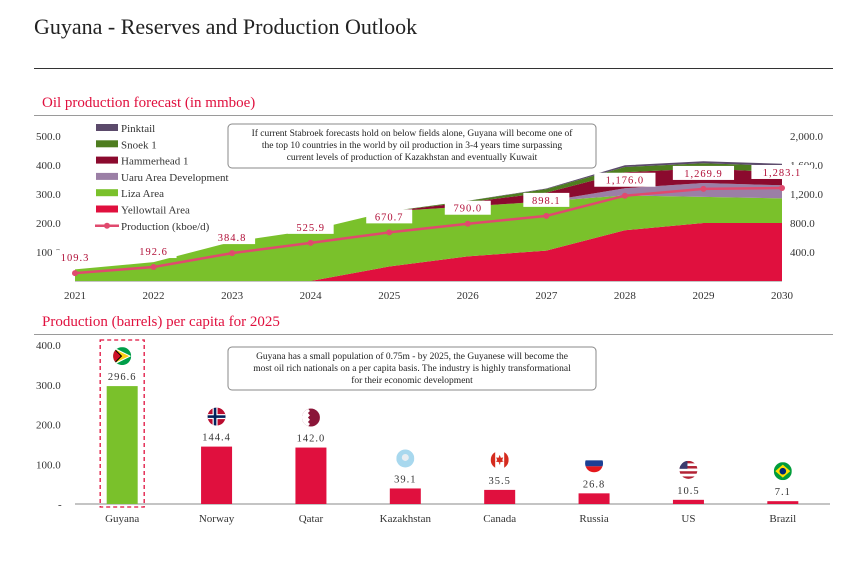 This screenshot has height=578, width=865. I want to click on kazakhstan-flag-icon, so click(405, 458).